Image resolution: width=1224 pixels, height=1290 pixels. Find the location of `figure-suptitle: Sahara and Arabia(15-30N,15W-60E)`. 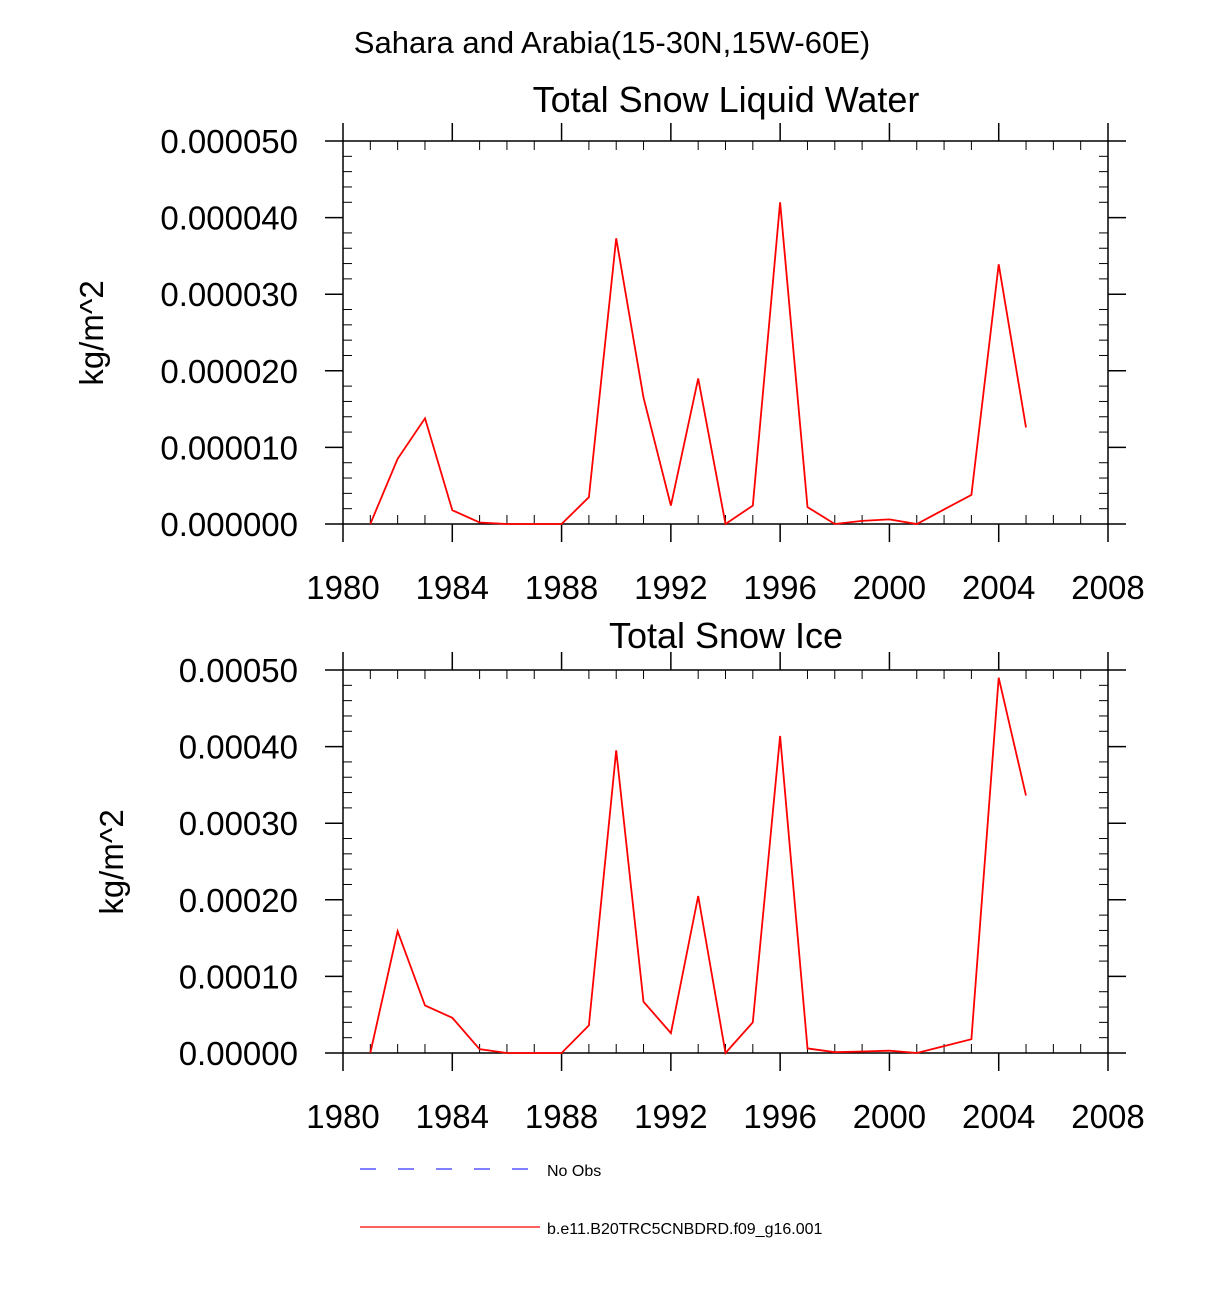

figure-suptitle: Sahara and Arabia(15-30N,15W-60E) is located at coordinates (612, 42).